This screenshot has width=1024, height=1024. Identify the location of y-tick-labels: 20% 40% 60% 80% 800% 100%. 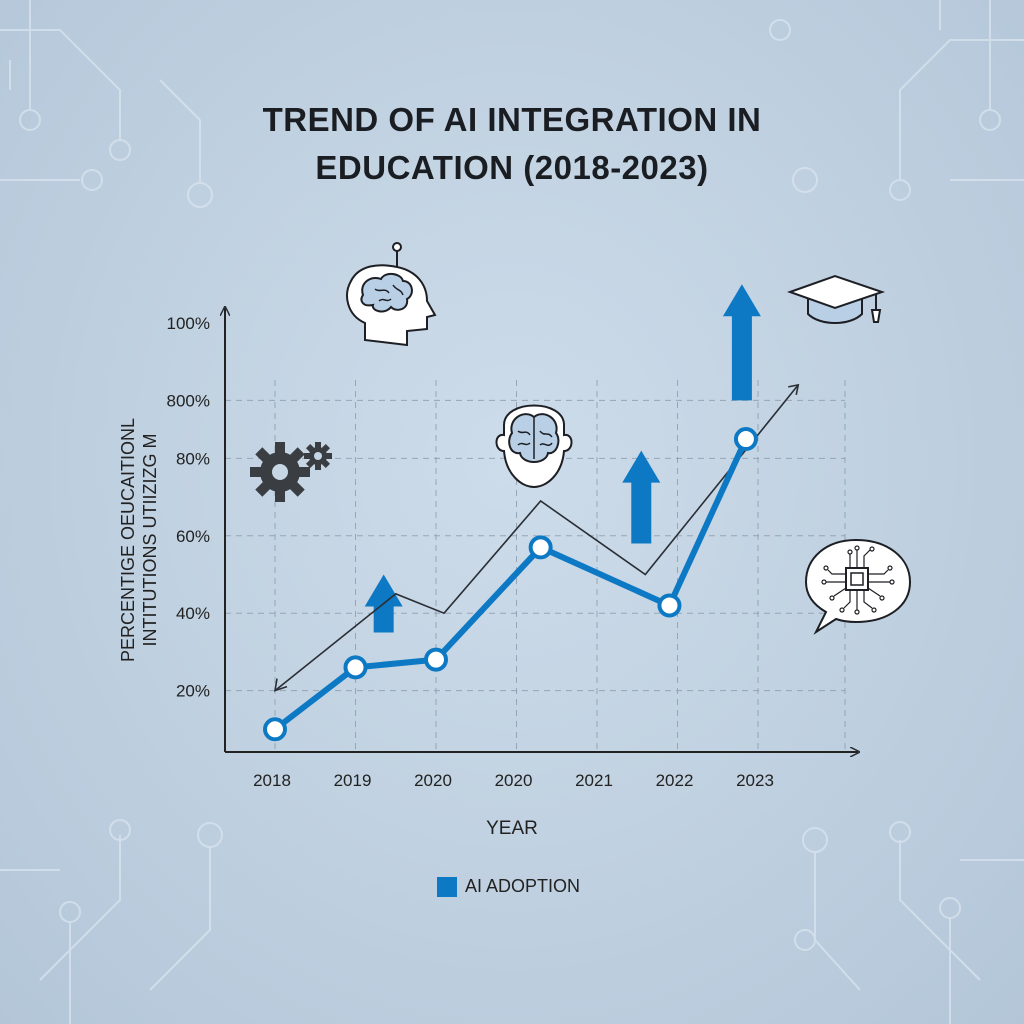
(188, 507).